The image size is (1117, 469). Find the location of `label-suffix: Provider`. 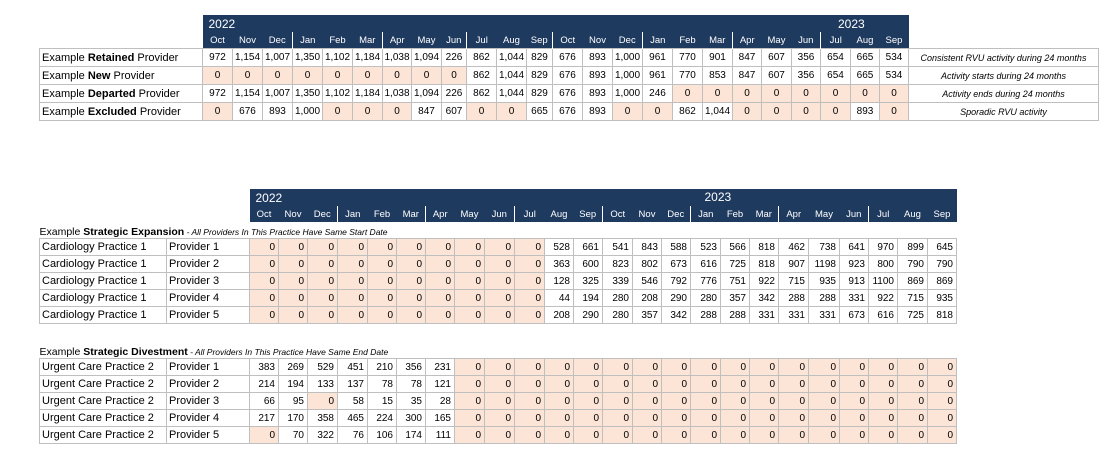

label-suffix: Provider is located at coordinates (158, 111).